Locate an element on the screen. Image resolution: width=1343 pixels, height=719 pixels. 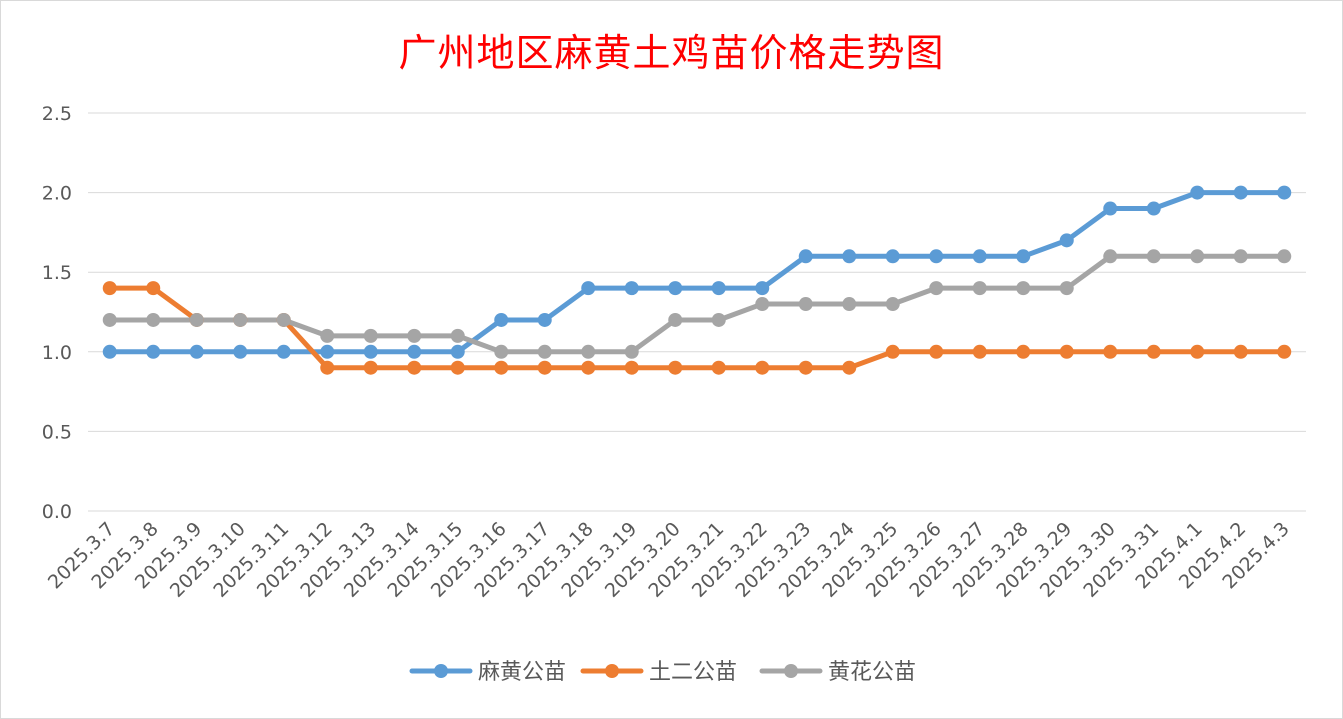
legend-label: 黄花公苗 is located at coordinates (872, 672).